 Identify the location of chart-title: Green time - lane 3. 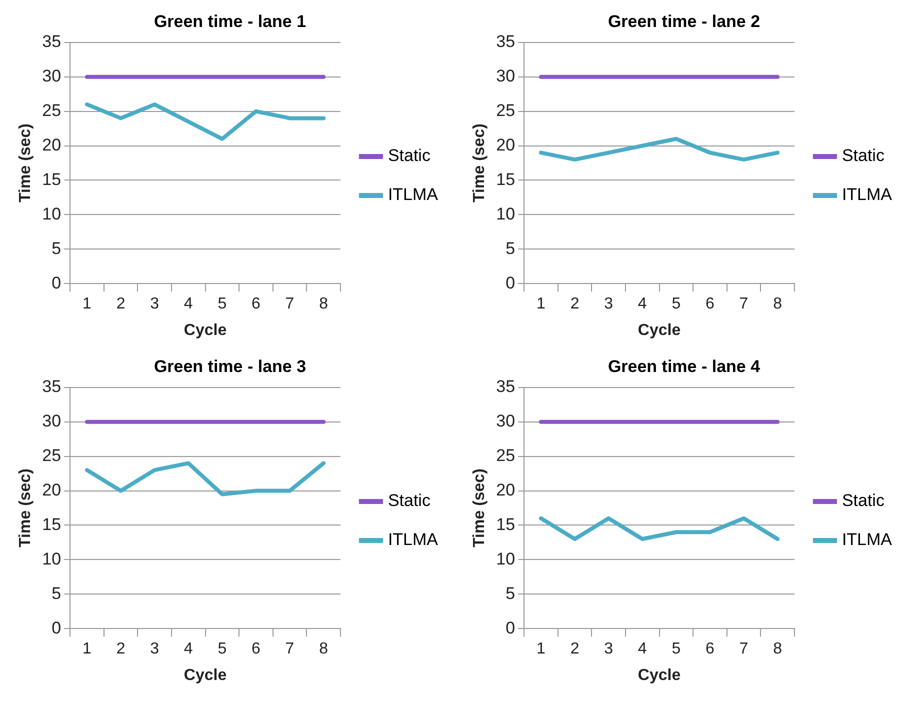
(230, 366).